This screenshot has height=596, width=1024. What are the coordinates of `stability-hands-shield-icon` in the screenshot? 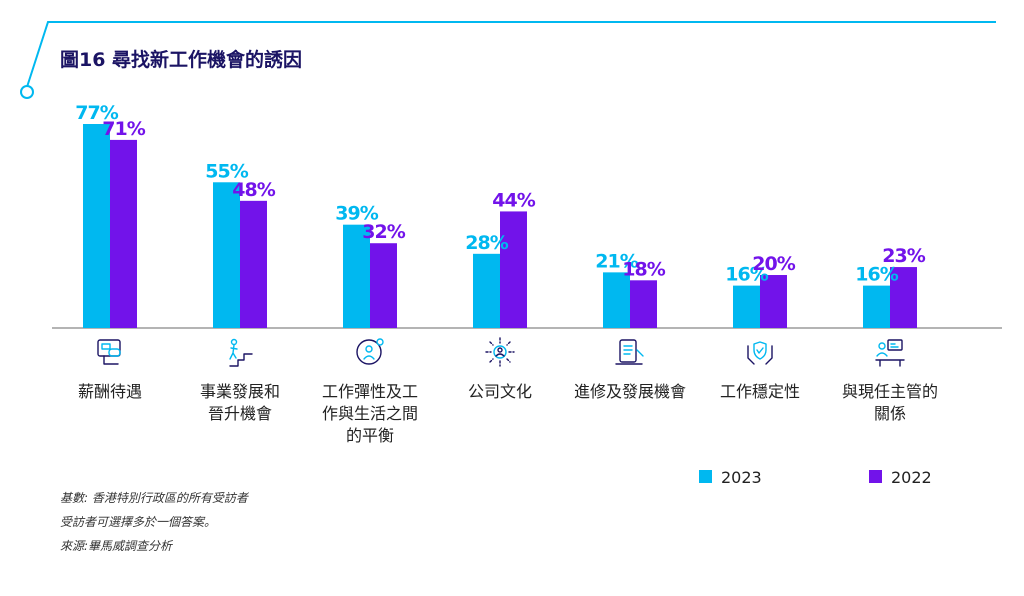 It's located at (760, 353).